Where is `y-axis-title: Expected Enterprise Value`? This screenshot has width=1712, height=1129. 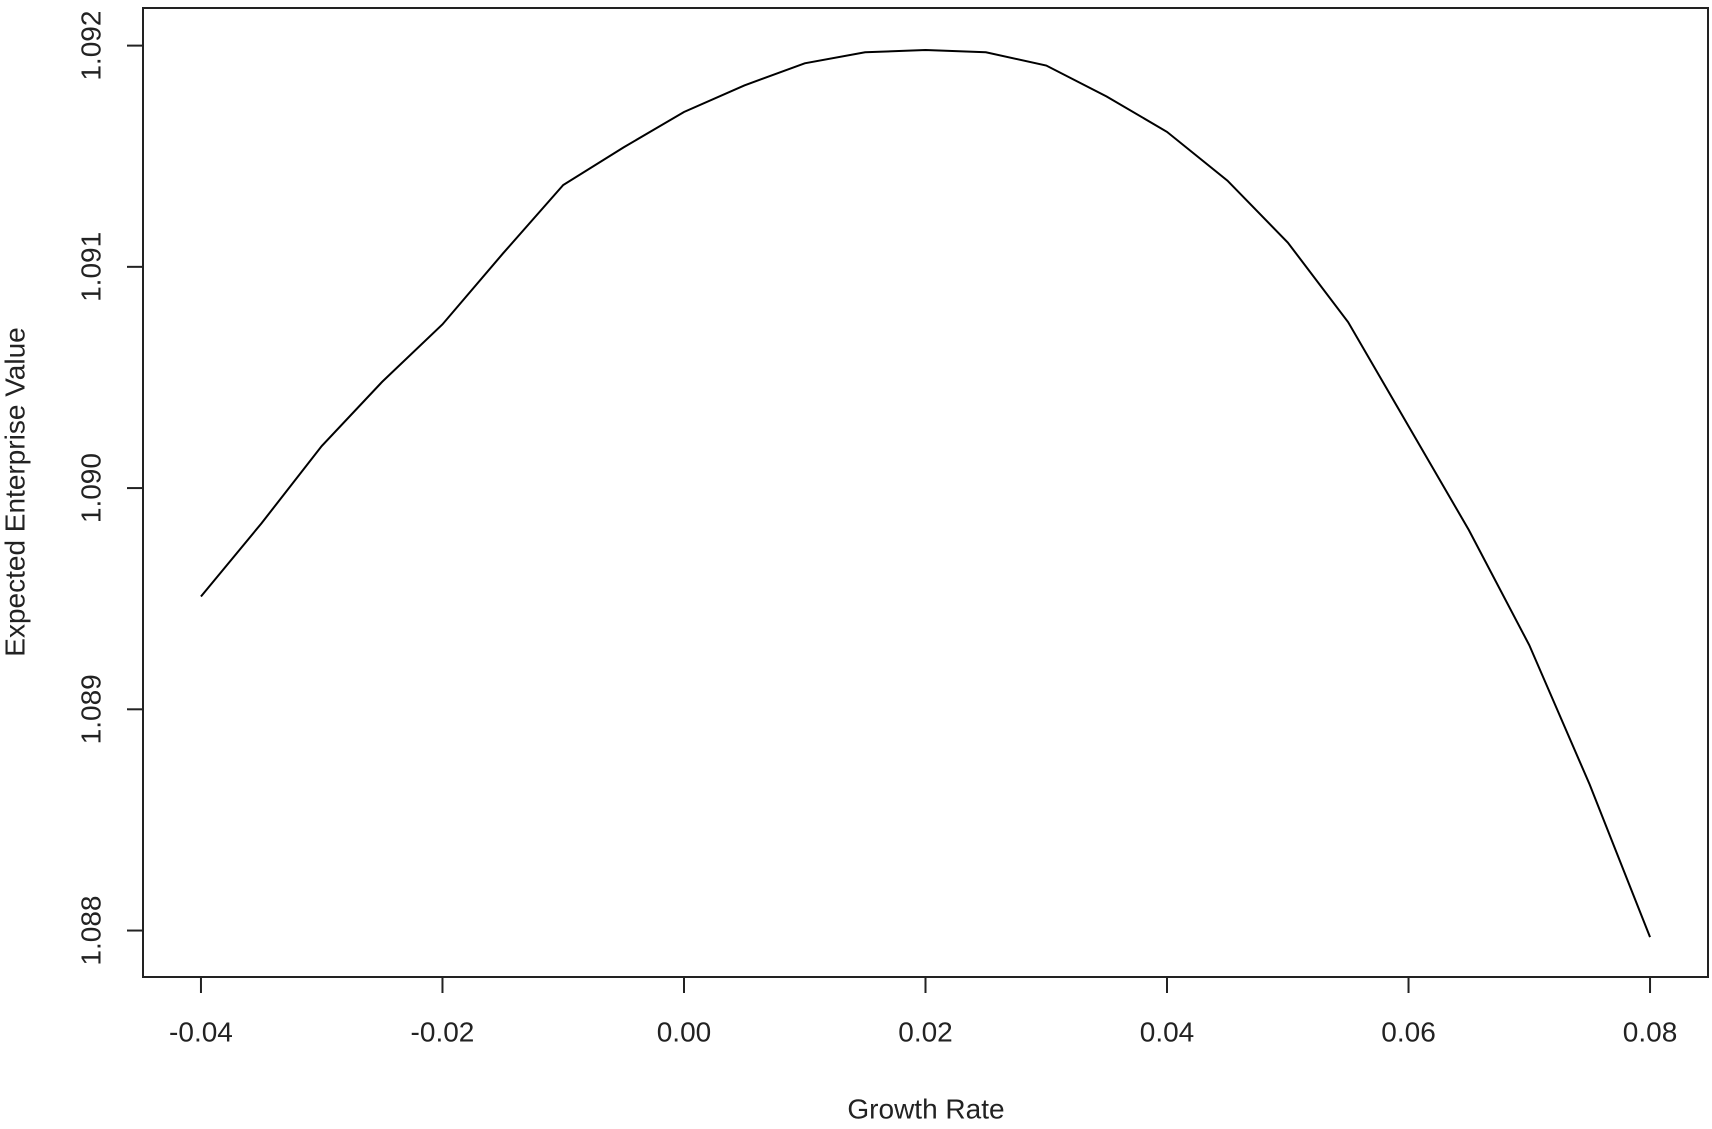 y-axis-title: Expected Enterprise Value is located at coordinates (15, 491).